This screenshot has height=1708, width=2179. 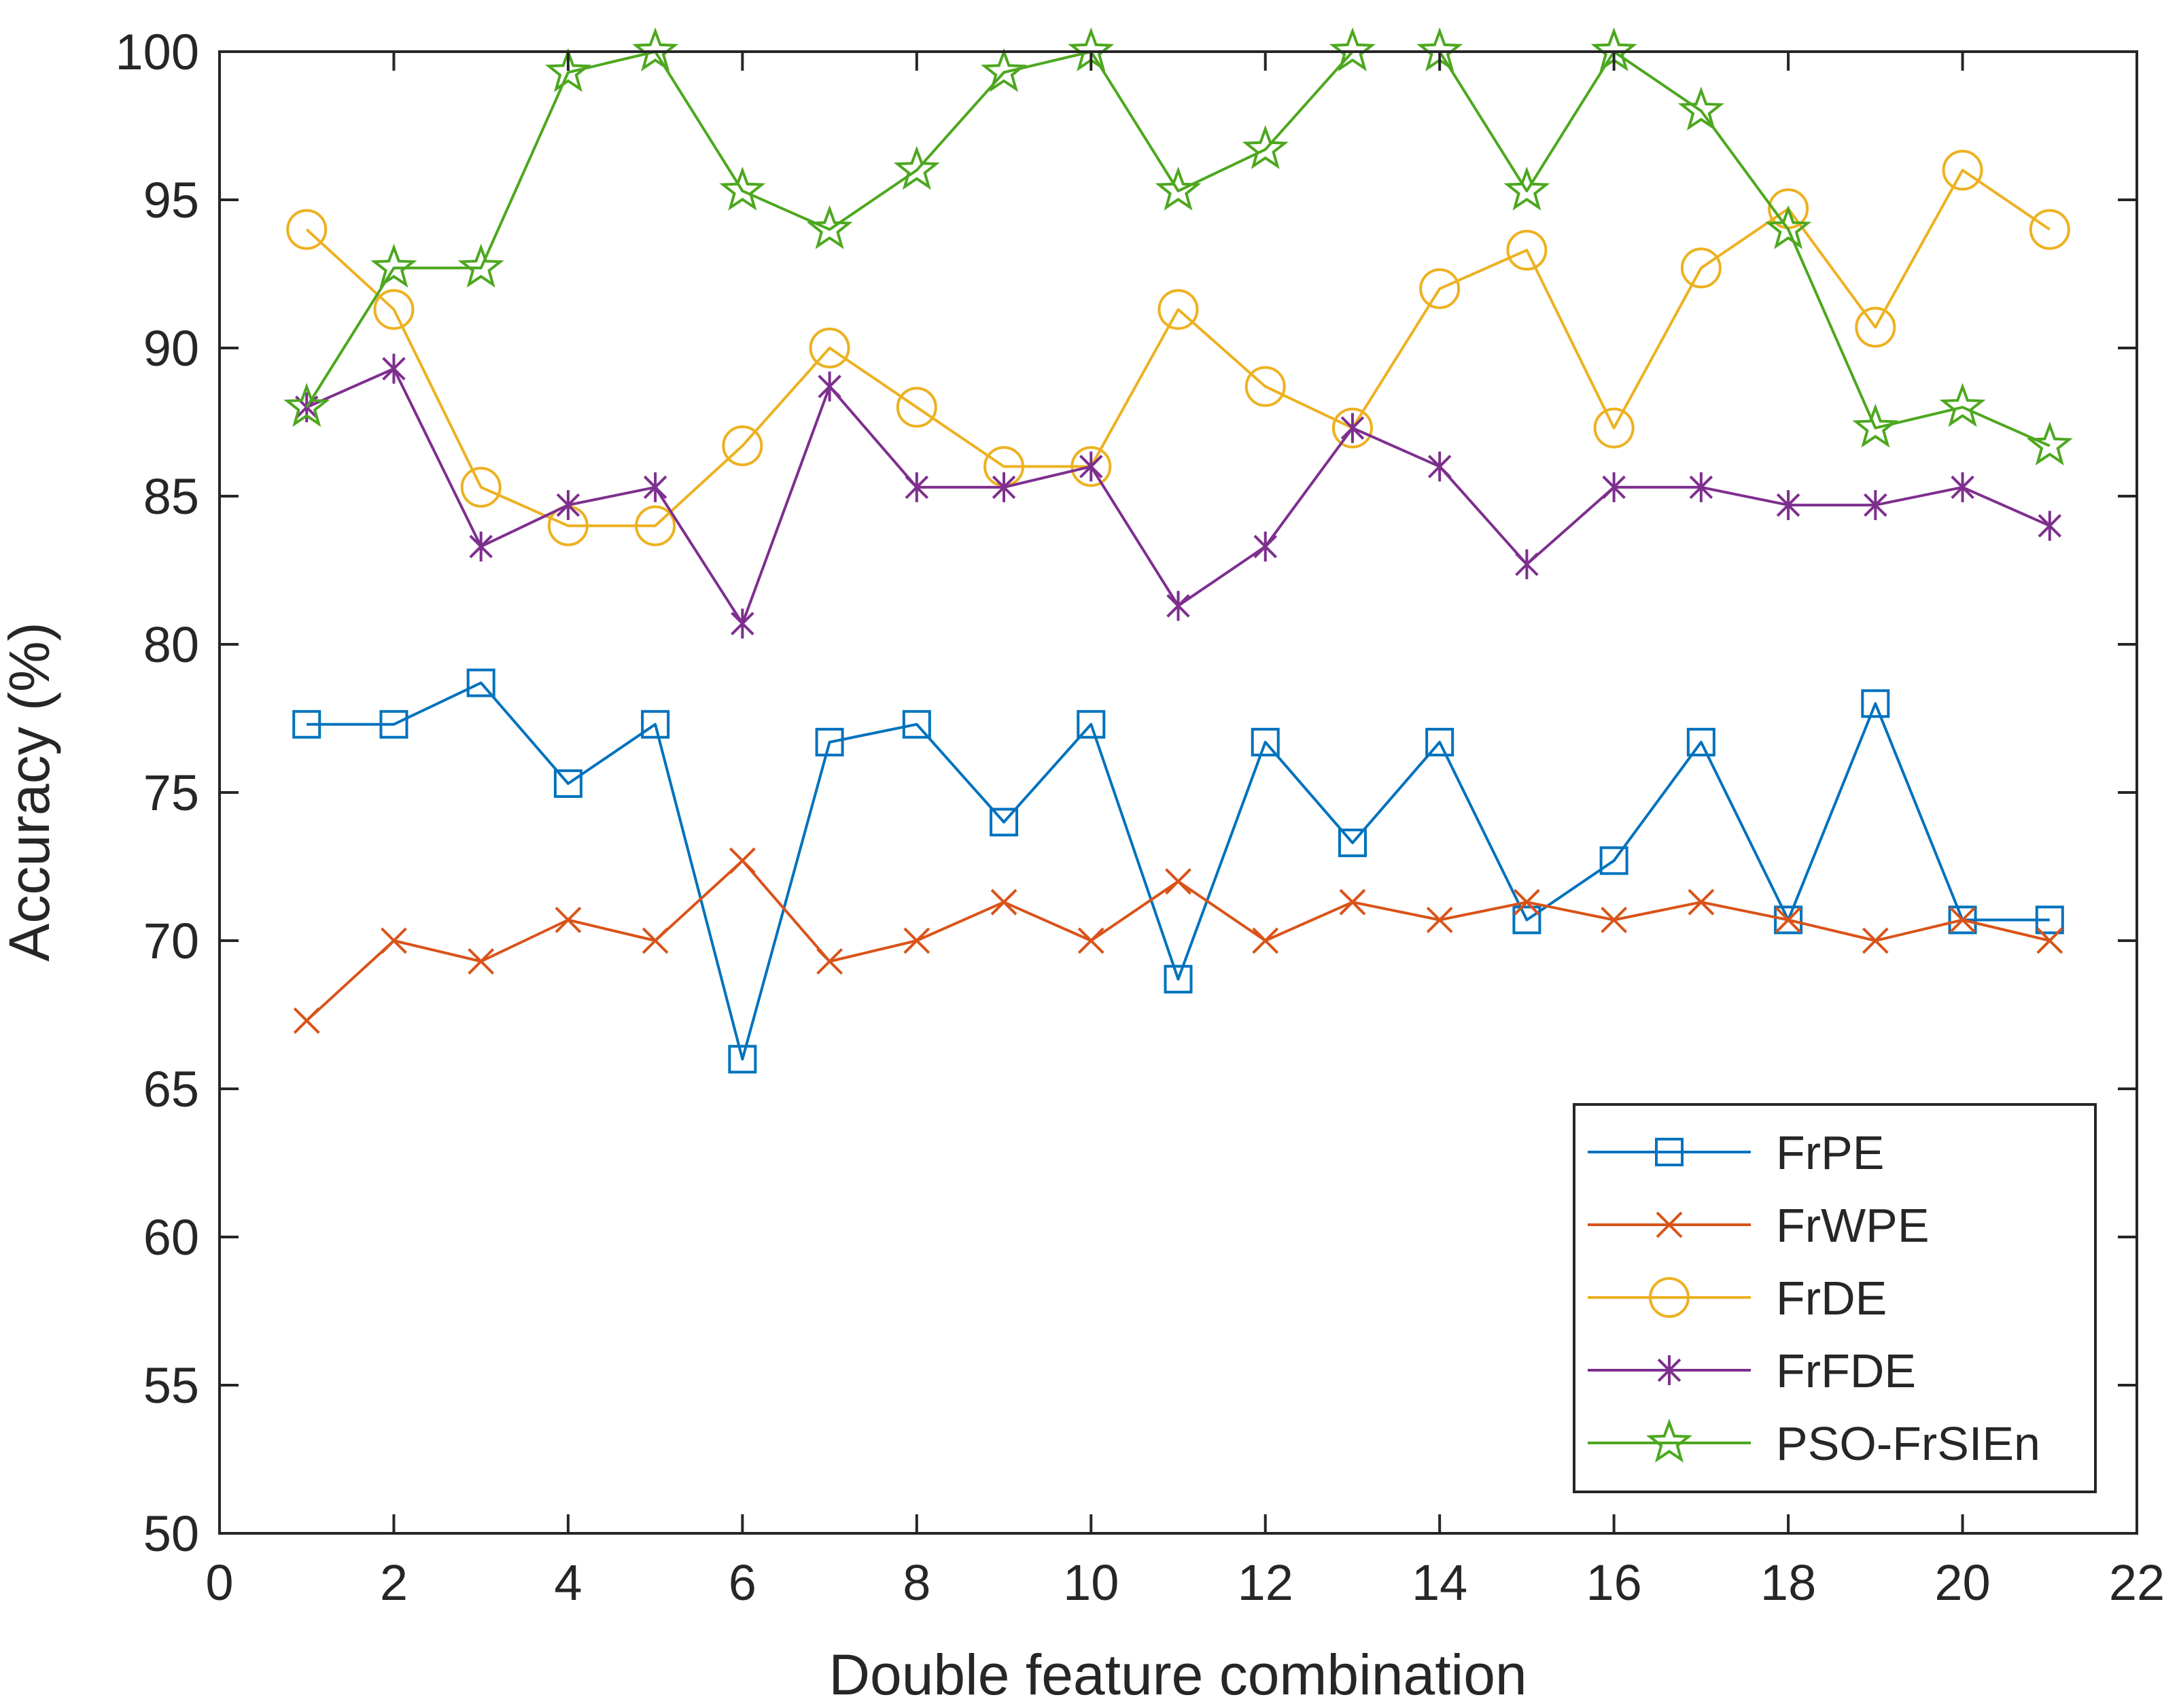 What do you see at coordinates (1814, 1443) in the screenshot?
I see `legend-item-pso-frsien: PSO-FrSIEn` at bounding box center [1814, 1443].